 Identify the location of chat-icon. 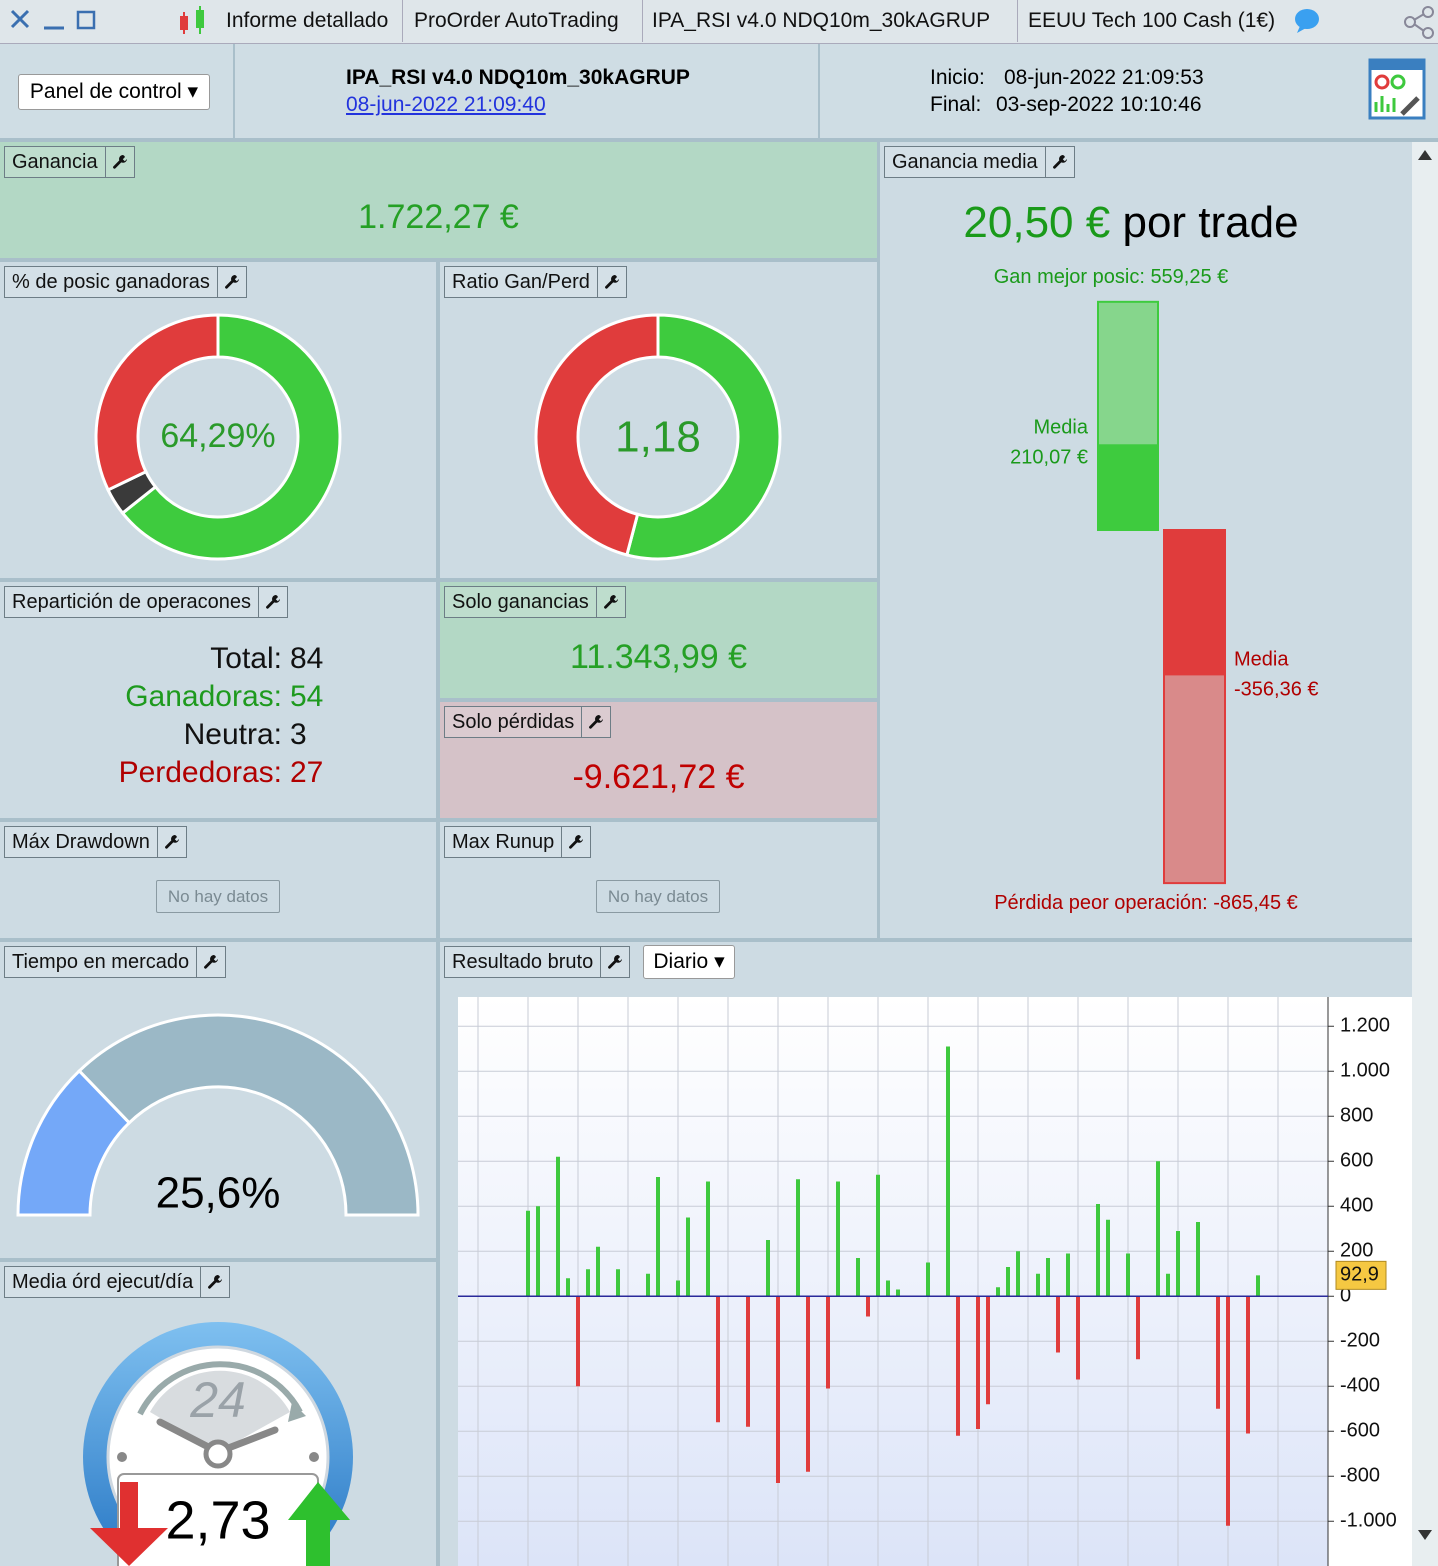
(1307, 21).